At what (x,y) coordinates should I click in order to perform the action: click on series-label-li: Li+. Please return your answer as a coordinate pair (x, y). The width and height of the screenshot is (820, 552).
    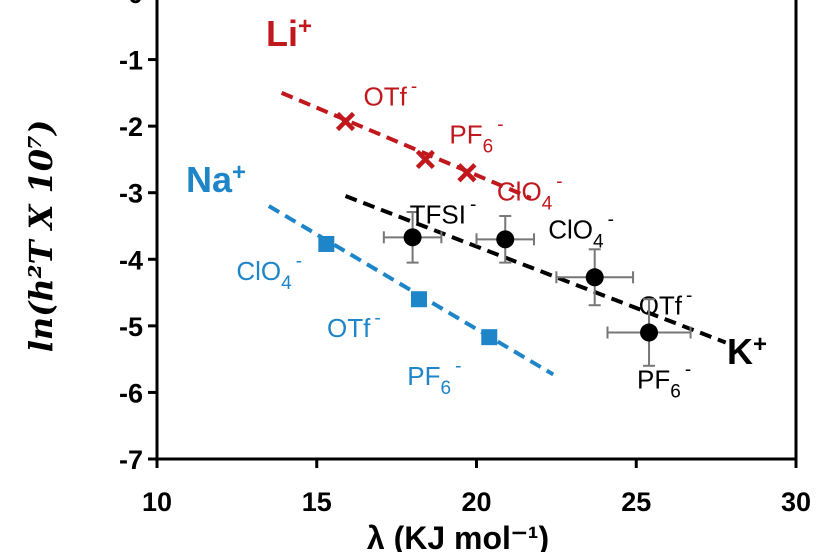
    Looking at the image, I should click on (289, 33).